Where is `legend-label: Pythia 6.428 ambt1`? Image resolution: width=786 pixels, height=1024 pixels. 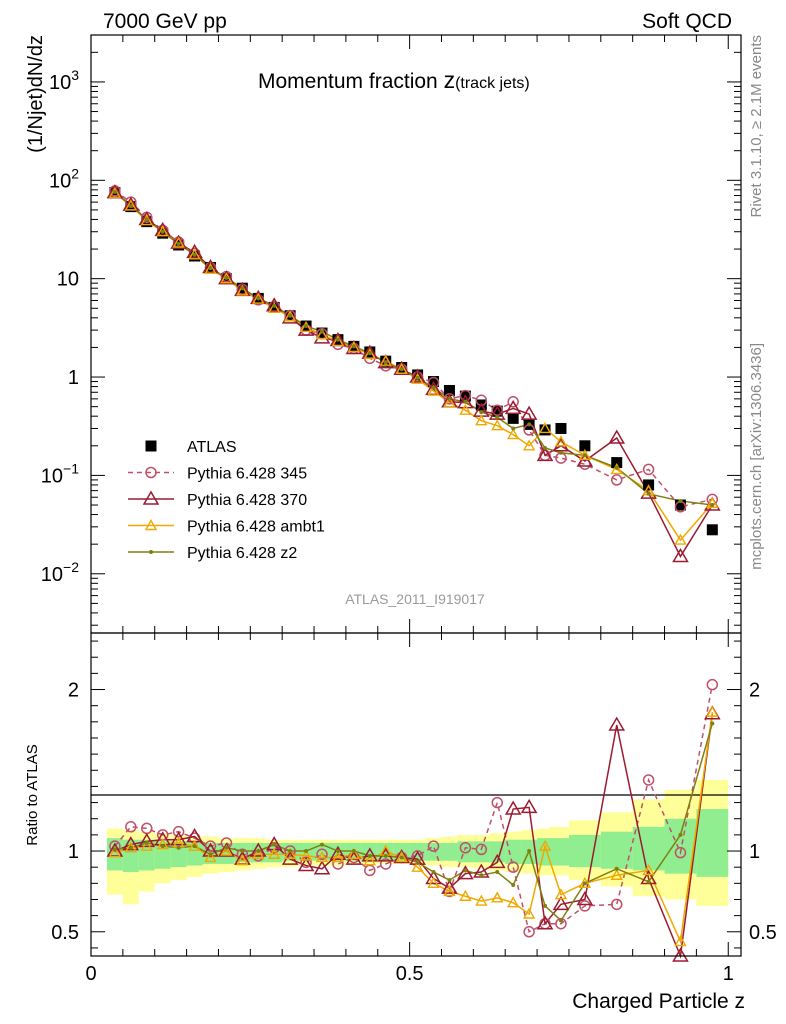
legend-label: Pythia 6.428 ambt1 is located at coordinates (256, 527).